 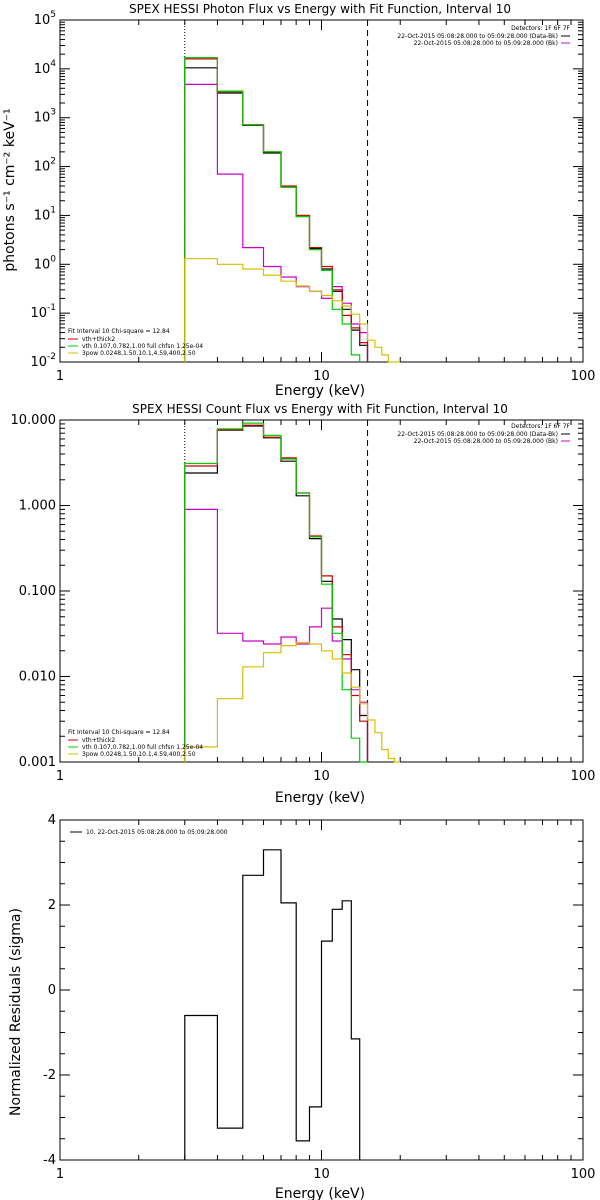 What do you see at coordinates (43, 312) in the screenshot?
I see `y-tick-label: 10⁻¹` at bounding box center [43, 312].